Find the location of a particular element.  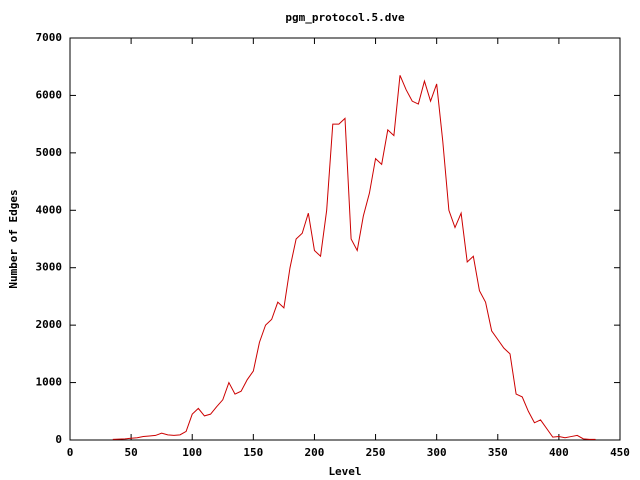

y-tick-label: 3000 is located at coordinates (49, 267).